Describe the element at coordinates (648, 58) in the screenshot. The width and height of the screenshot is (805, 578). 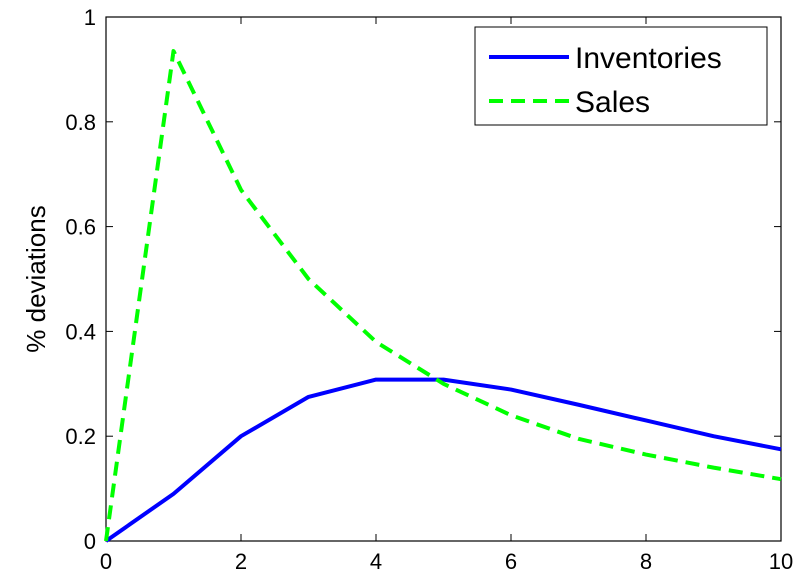
I see `legend-label-inventories: Inventories` at that location.